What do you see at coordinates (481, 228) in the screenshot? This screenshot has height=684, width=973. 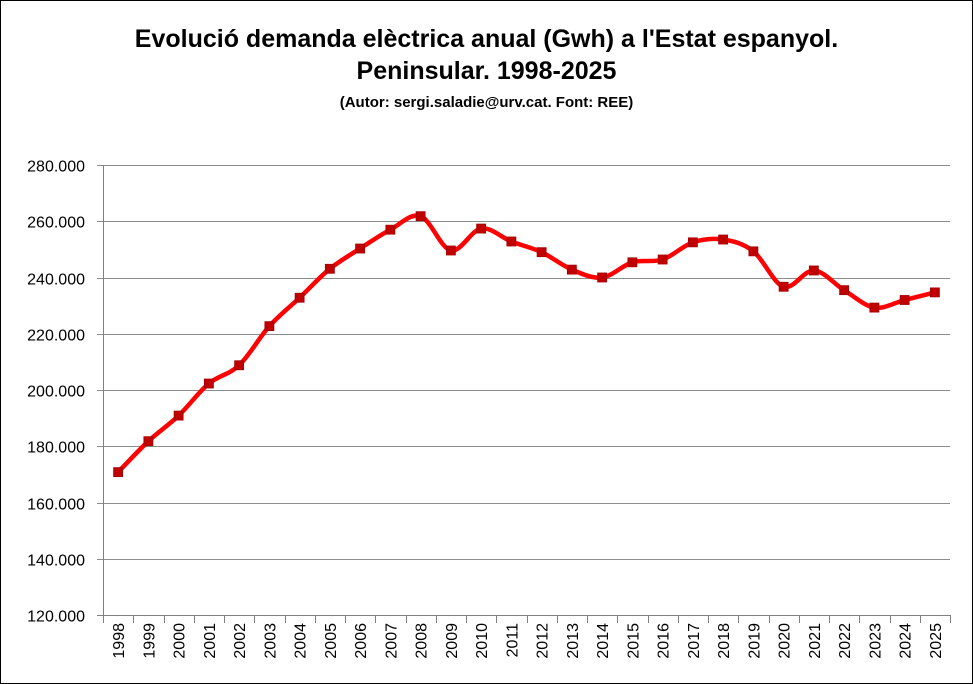 I see `data-point-2010` at bounding box center [481, 228].